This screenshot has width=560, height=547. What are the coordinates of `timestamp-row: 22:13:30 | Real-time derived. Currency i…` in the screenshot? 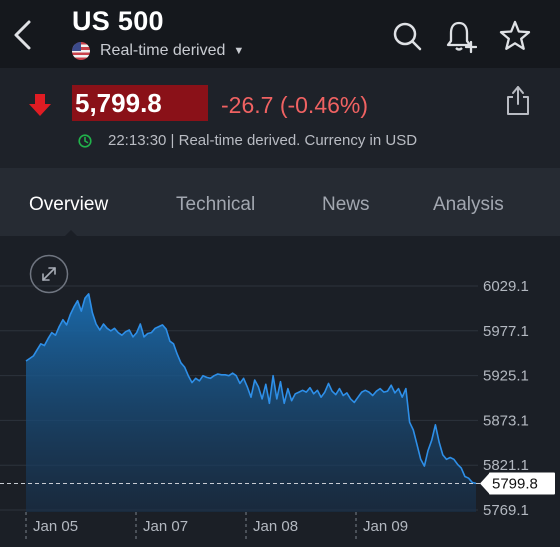 It's located at (247, 140).